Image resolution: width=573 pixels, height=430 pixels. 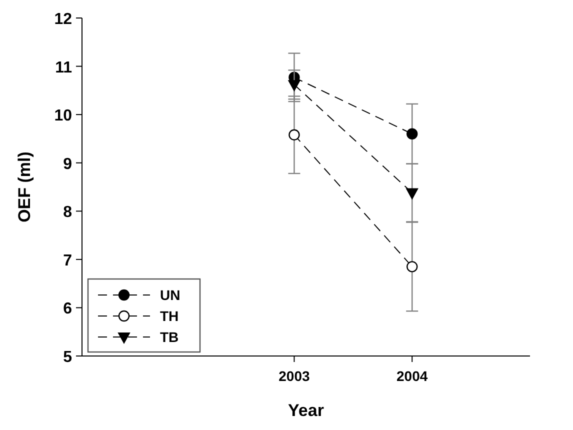 What do you see at coordinates (294, 376) in the screenshot?
I see `x-tick-label: 2003` at bounding box center [294, 376].